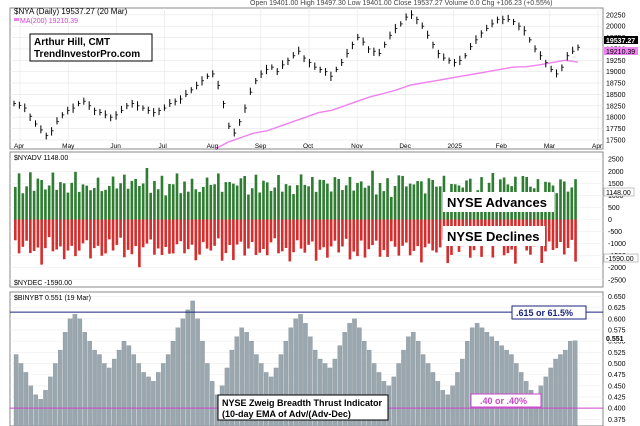  What do you see at coordinates (617, 297) in the screenshot?
I see `zbt-y-tick: 0.650` at bounding box center [617, 297].